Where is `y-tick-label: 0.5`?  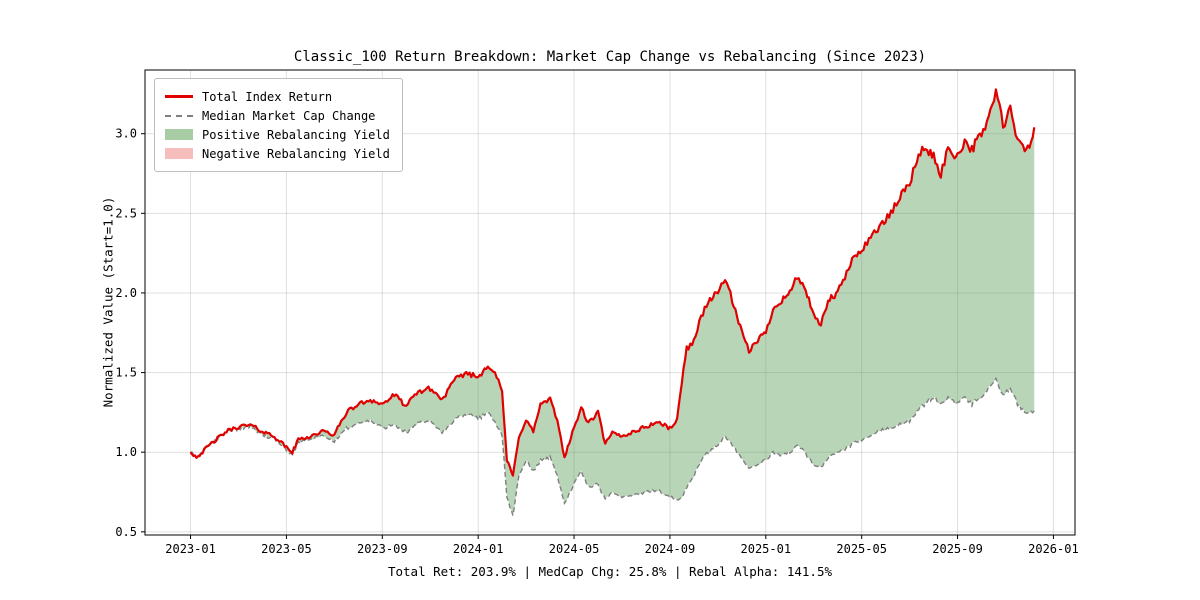
y-tick-label: 0.5 is located at coordinates (126, 532).